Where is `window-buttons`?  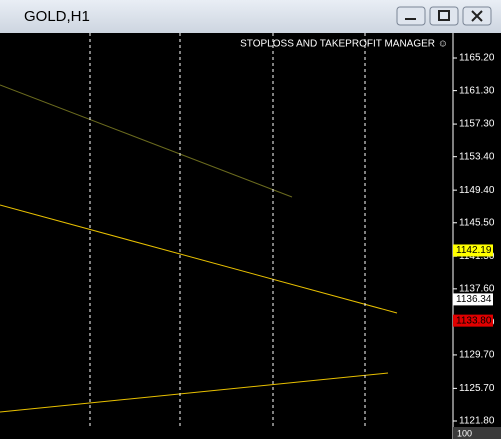 window-buttons is located at coordinates (444, 16).